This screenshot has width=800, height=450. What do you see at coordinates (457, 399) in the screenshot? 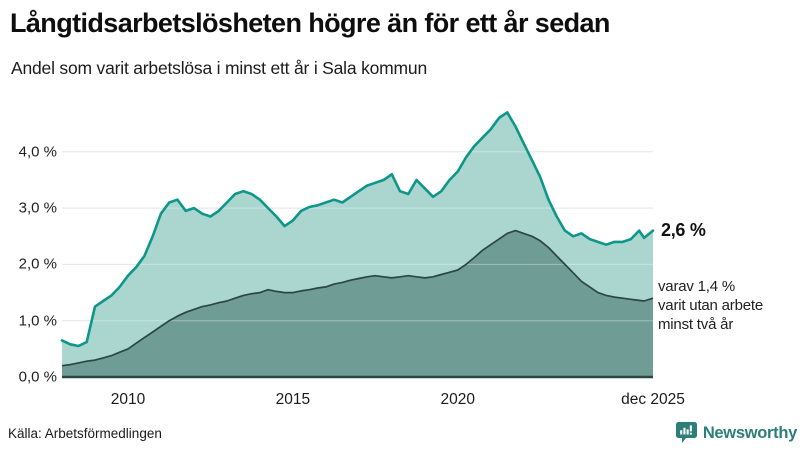
I see `x-tick-label: 2020` at bounding box center [457, 399].